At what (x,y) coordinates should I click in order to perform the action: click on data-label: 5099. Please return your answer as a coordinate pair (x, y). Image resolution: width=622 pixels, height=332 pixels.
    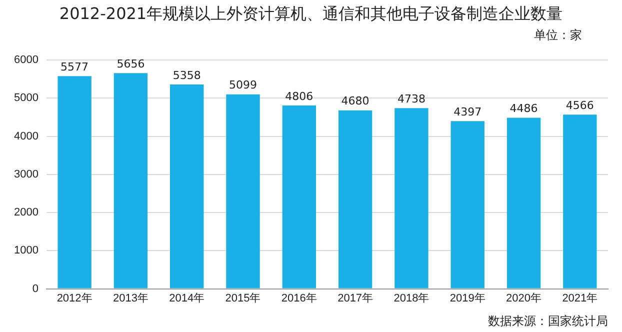
    Looking at the image, I should click on (243, 85).